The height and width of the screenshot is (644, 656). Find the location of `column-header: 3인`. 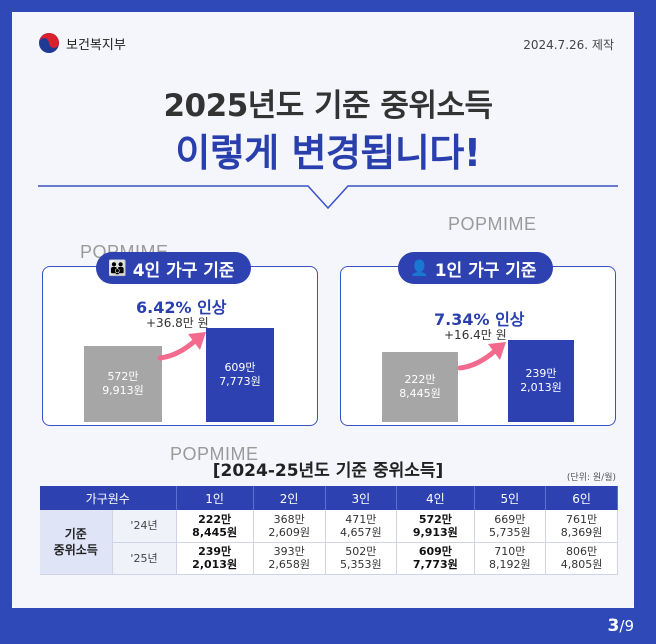

column-header: 3인 is located at coordinates (361, 498).